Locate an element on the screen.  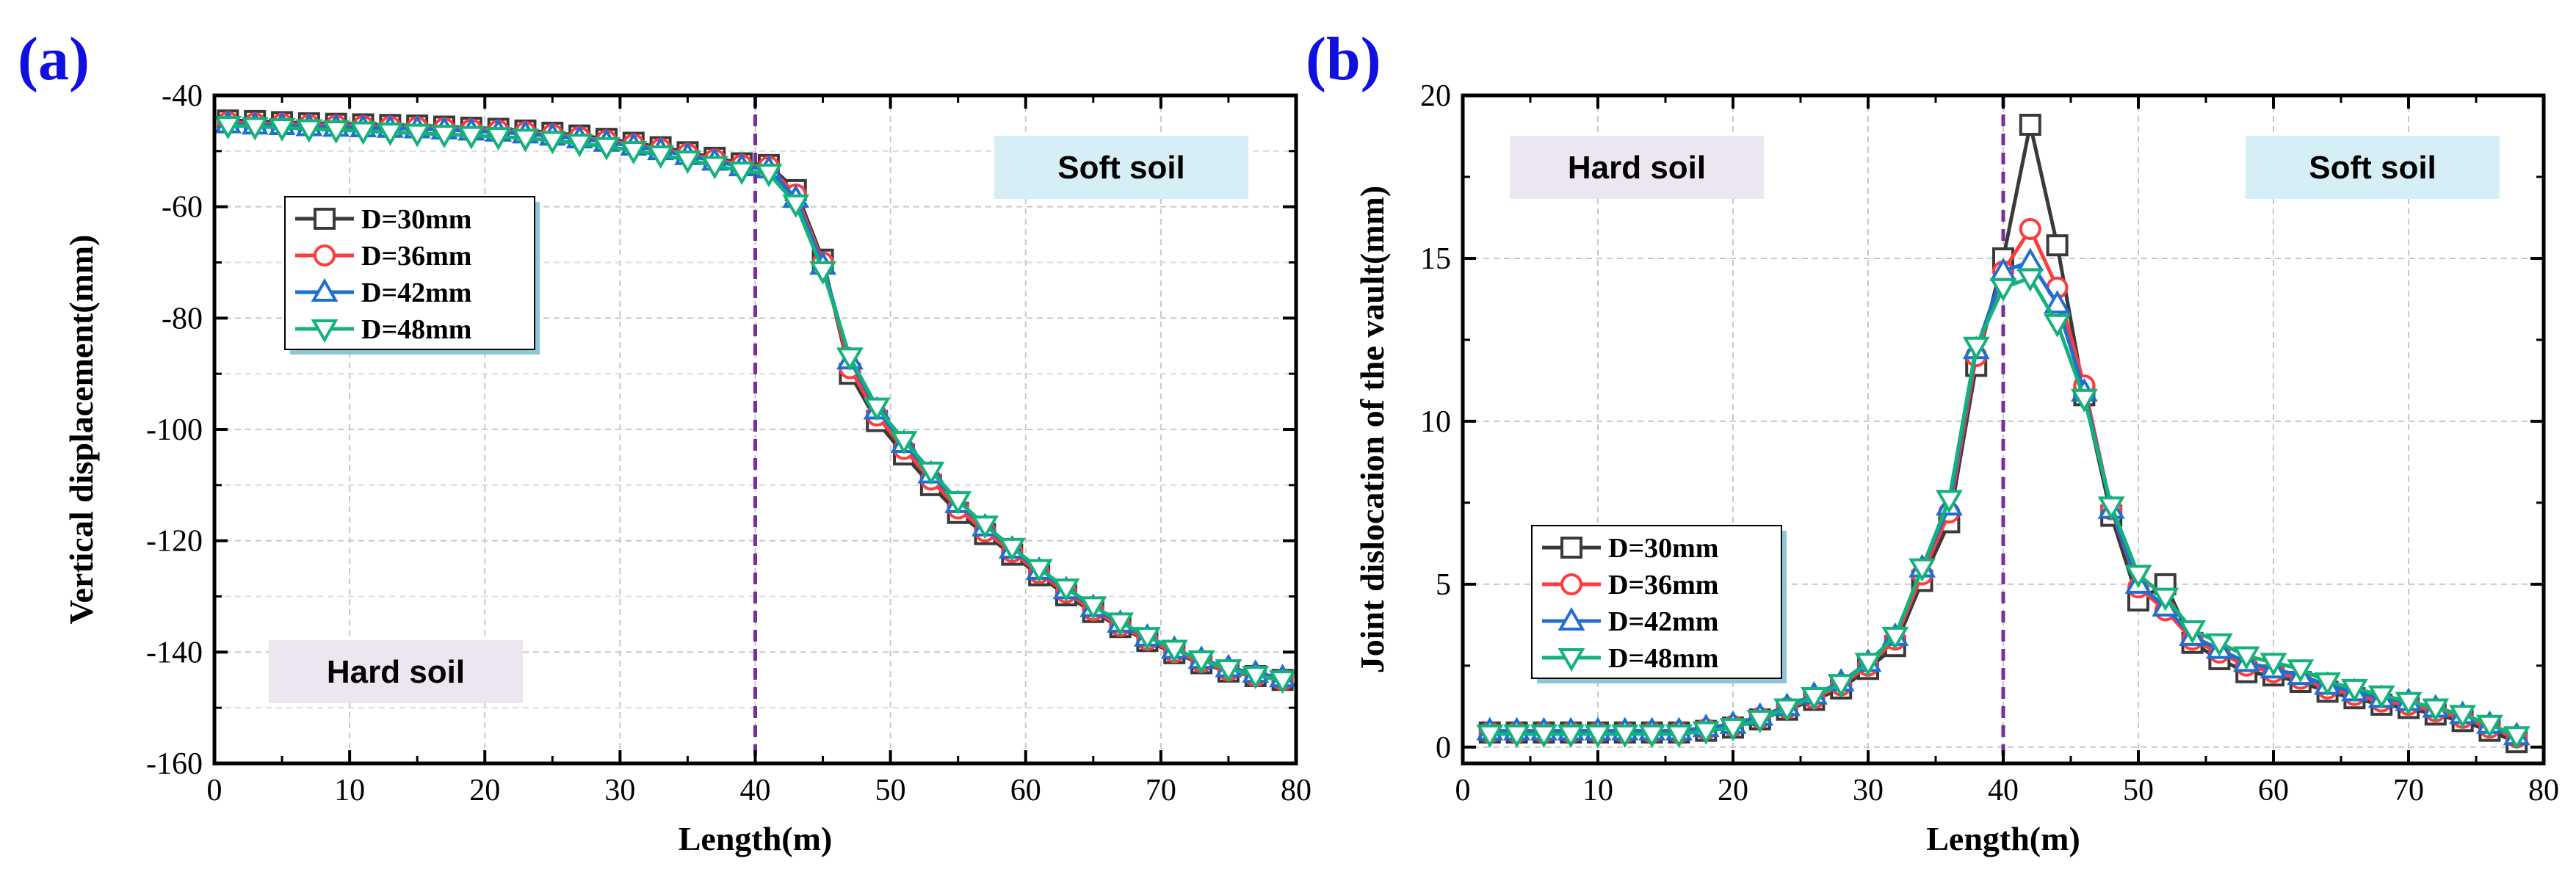
y-tick-label: -40 is located at coordinates (182, 96).